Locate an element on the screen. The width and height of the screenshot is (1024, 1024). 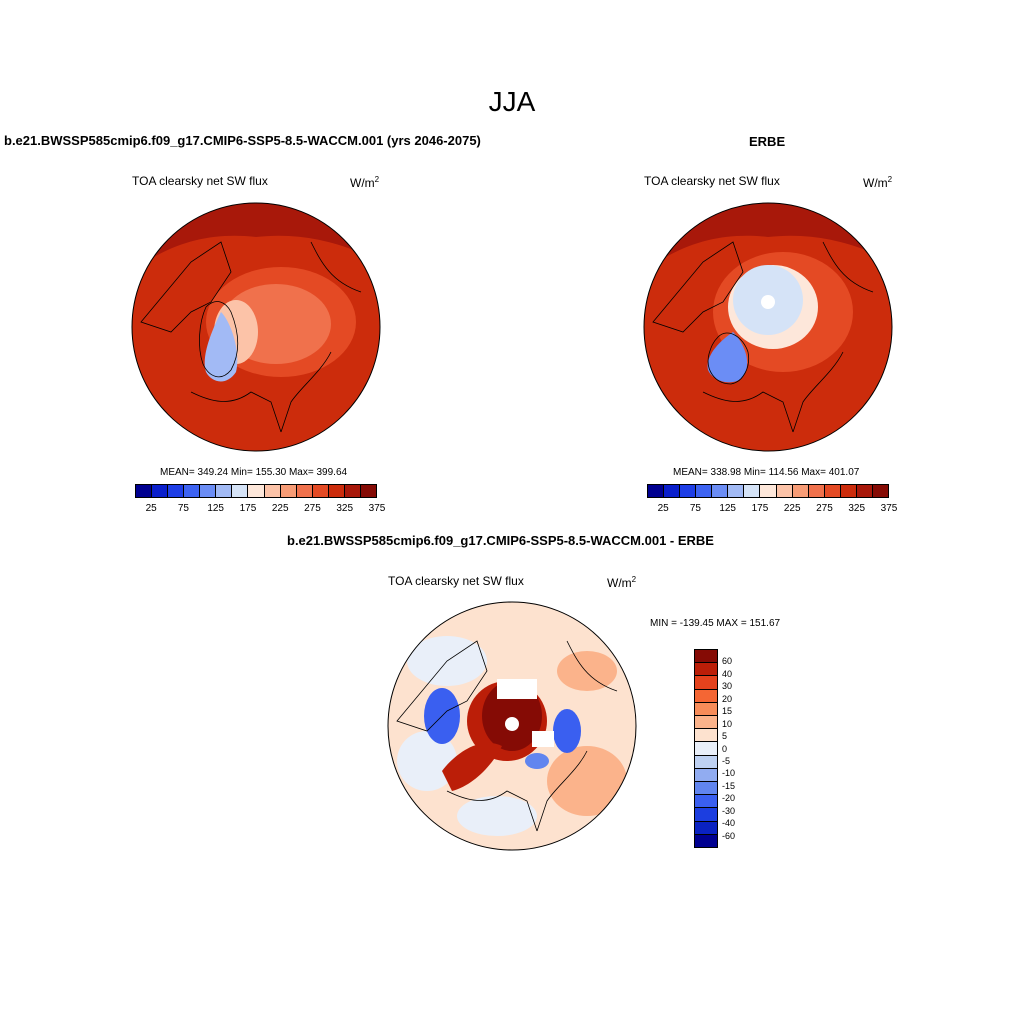
diff-stats: MIN = -139.45 MAX = 151.67 is located at coordinates (715, 623).